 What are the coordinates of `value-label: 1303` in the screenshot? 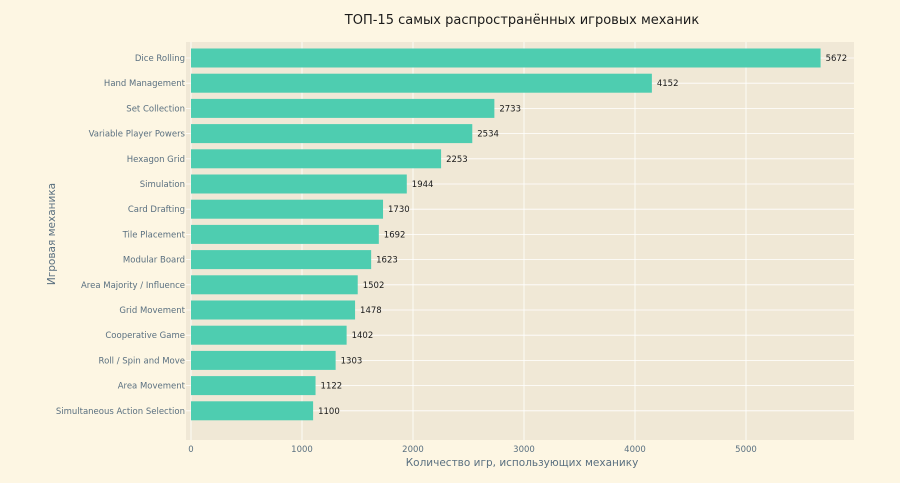 It's located at (352, 361).